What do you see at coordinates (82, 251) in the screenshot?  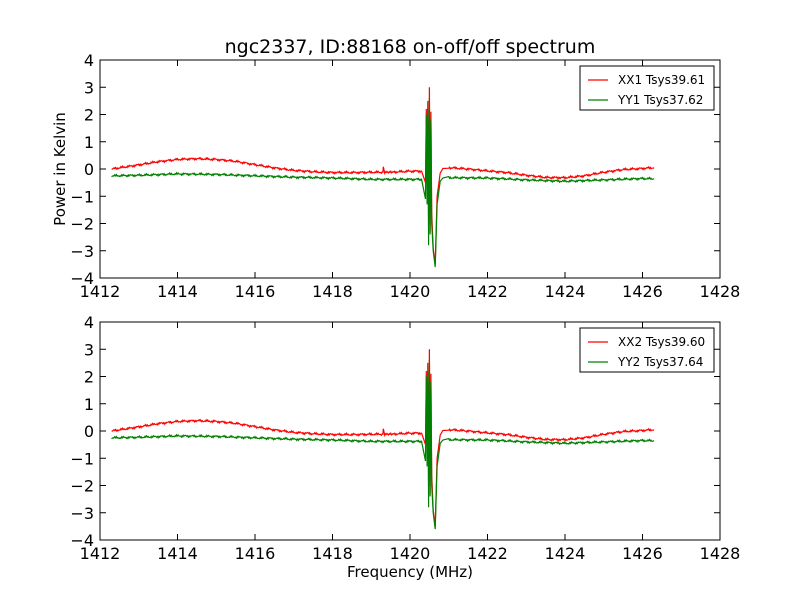 I see `chart-1-y-tick-label: −3` at bounding box center [82, 251].